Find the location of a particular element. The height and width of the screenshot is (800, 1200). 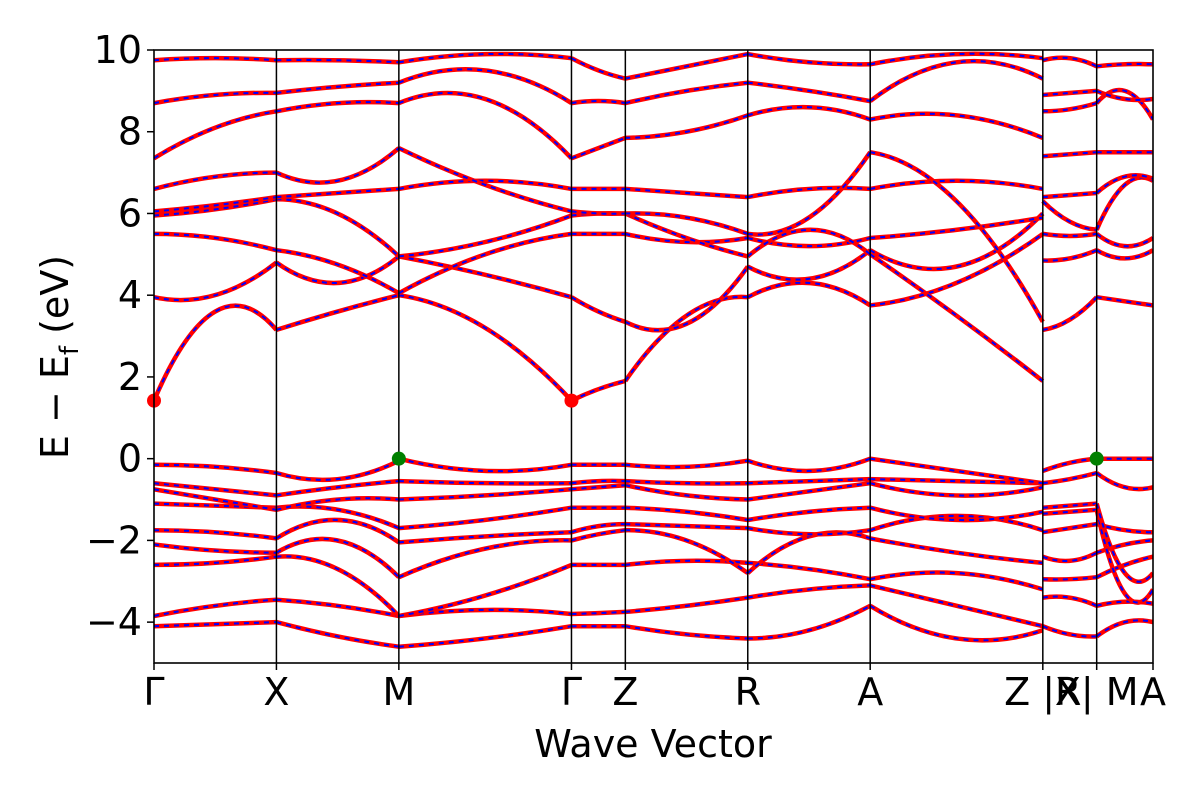

band-down-s7-b0 is located at coordinates (1069, 631).